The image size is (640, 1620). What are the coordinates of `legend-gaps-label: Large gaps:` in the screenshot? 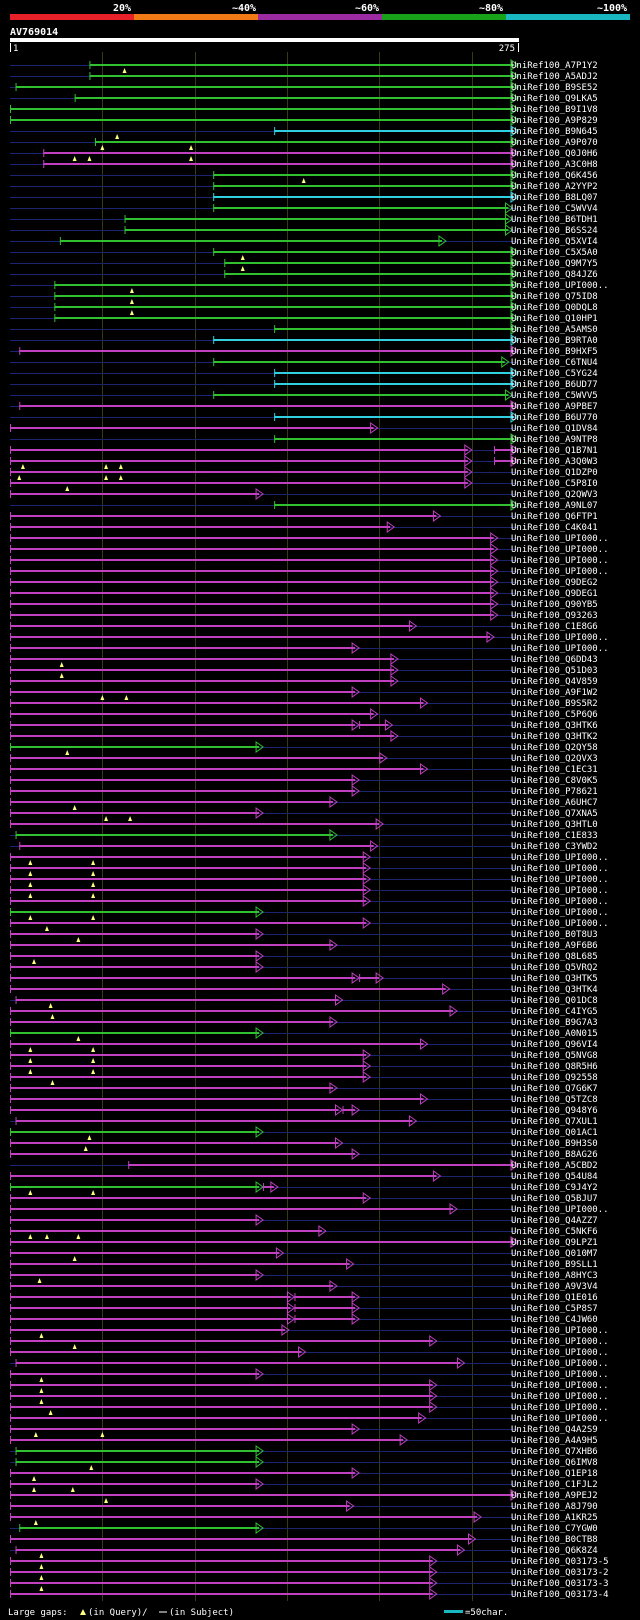 It's located at (38, 1613).